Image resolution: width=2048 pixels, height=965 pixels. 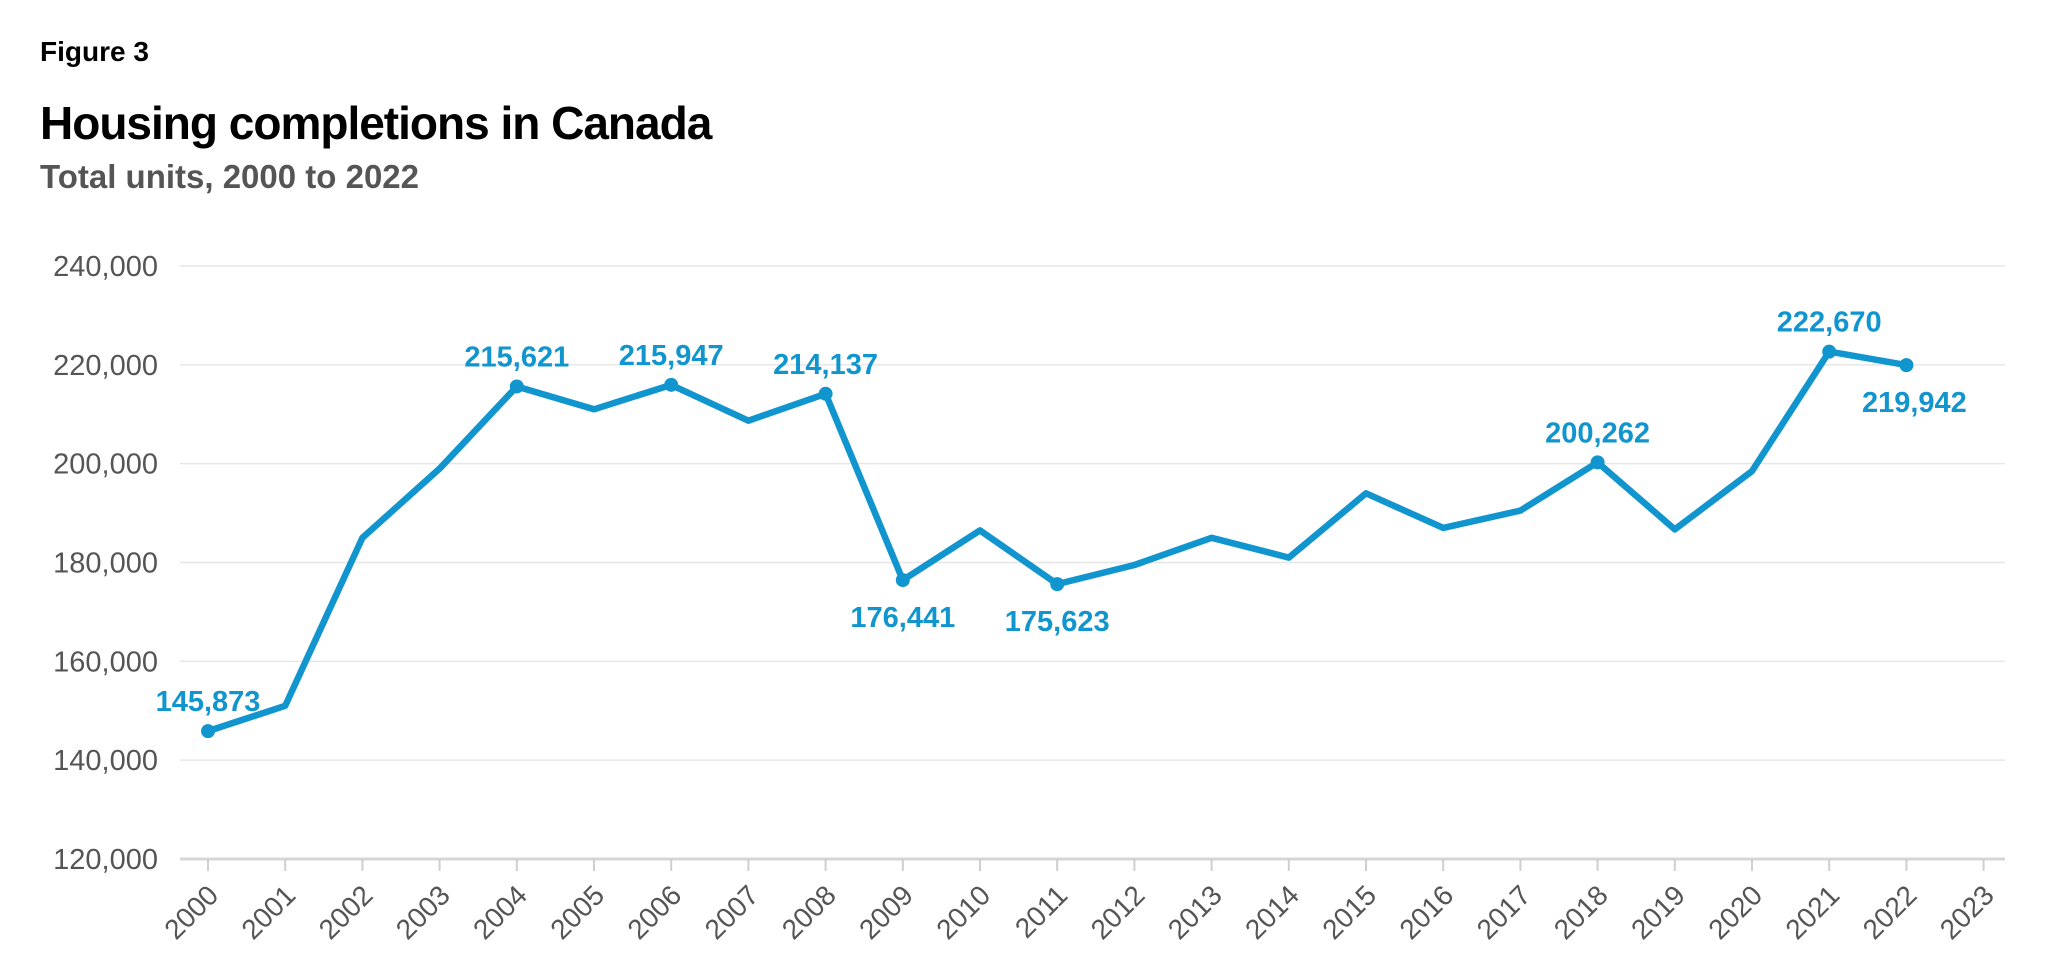 What do you see at coordinates (1597, 433) in the screenshot?
I see `data-label: 200,262` at bounding box center [1597, 433].